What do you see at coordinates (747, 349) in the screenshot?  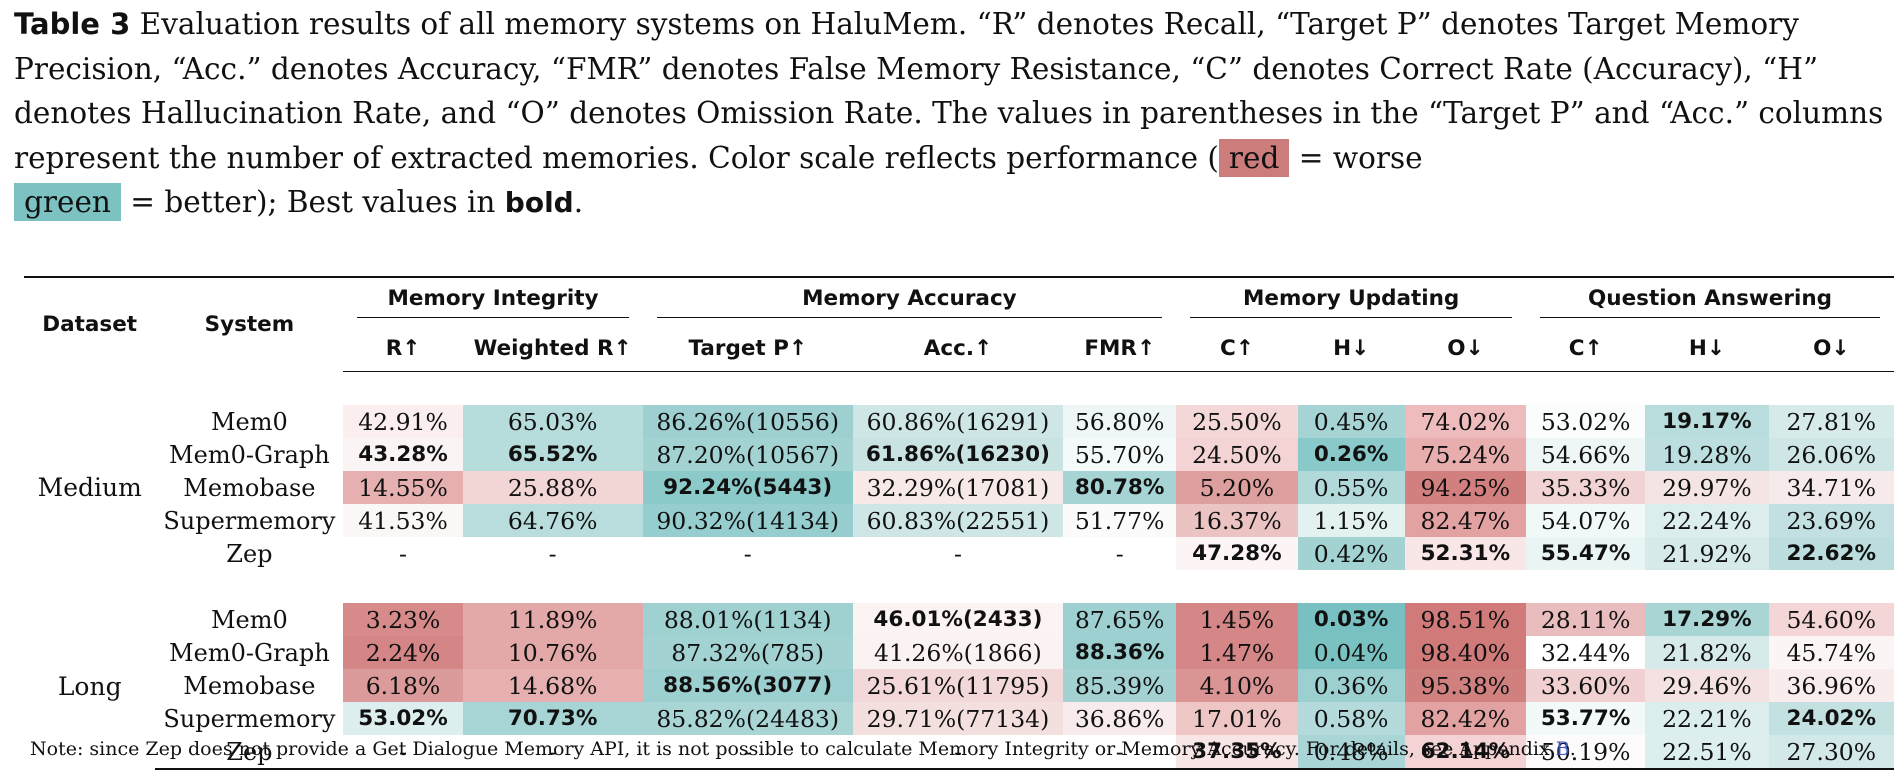 I see `column-header: Target P↑` at bounding box center [747, 349].